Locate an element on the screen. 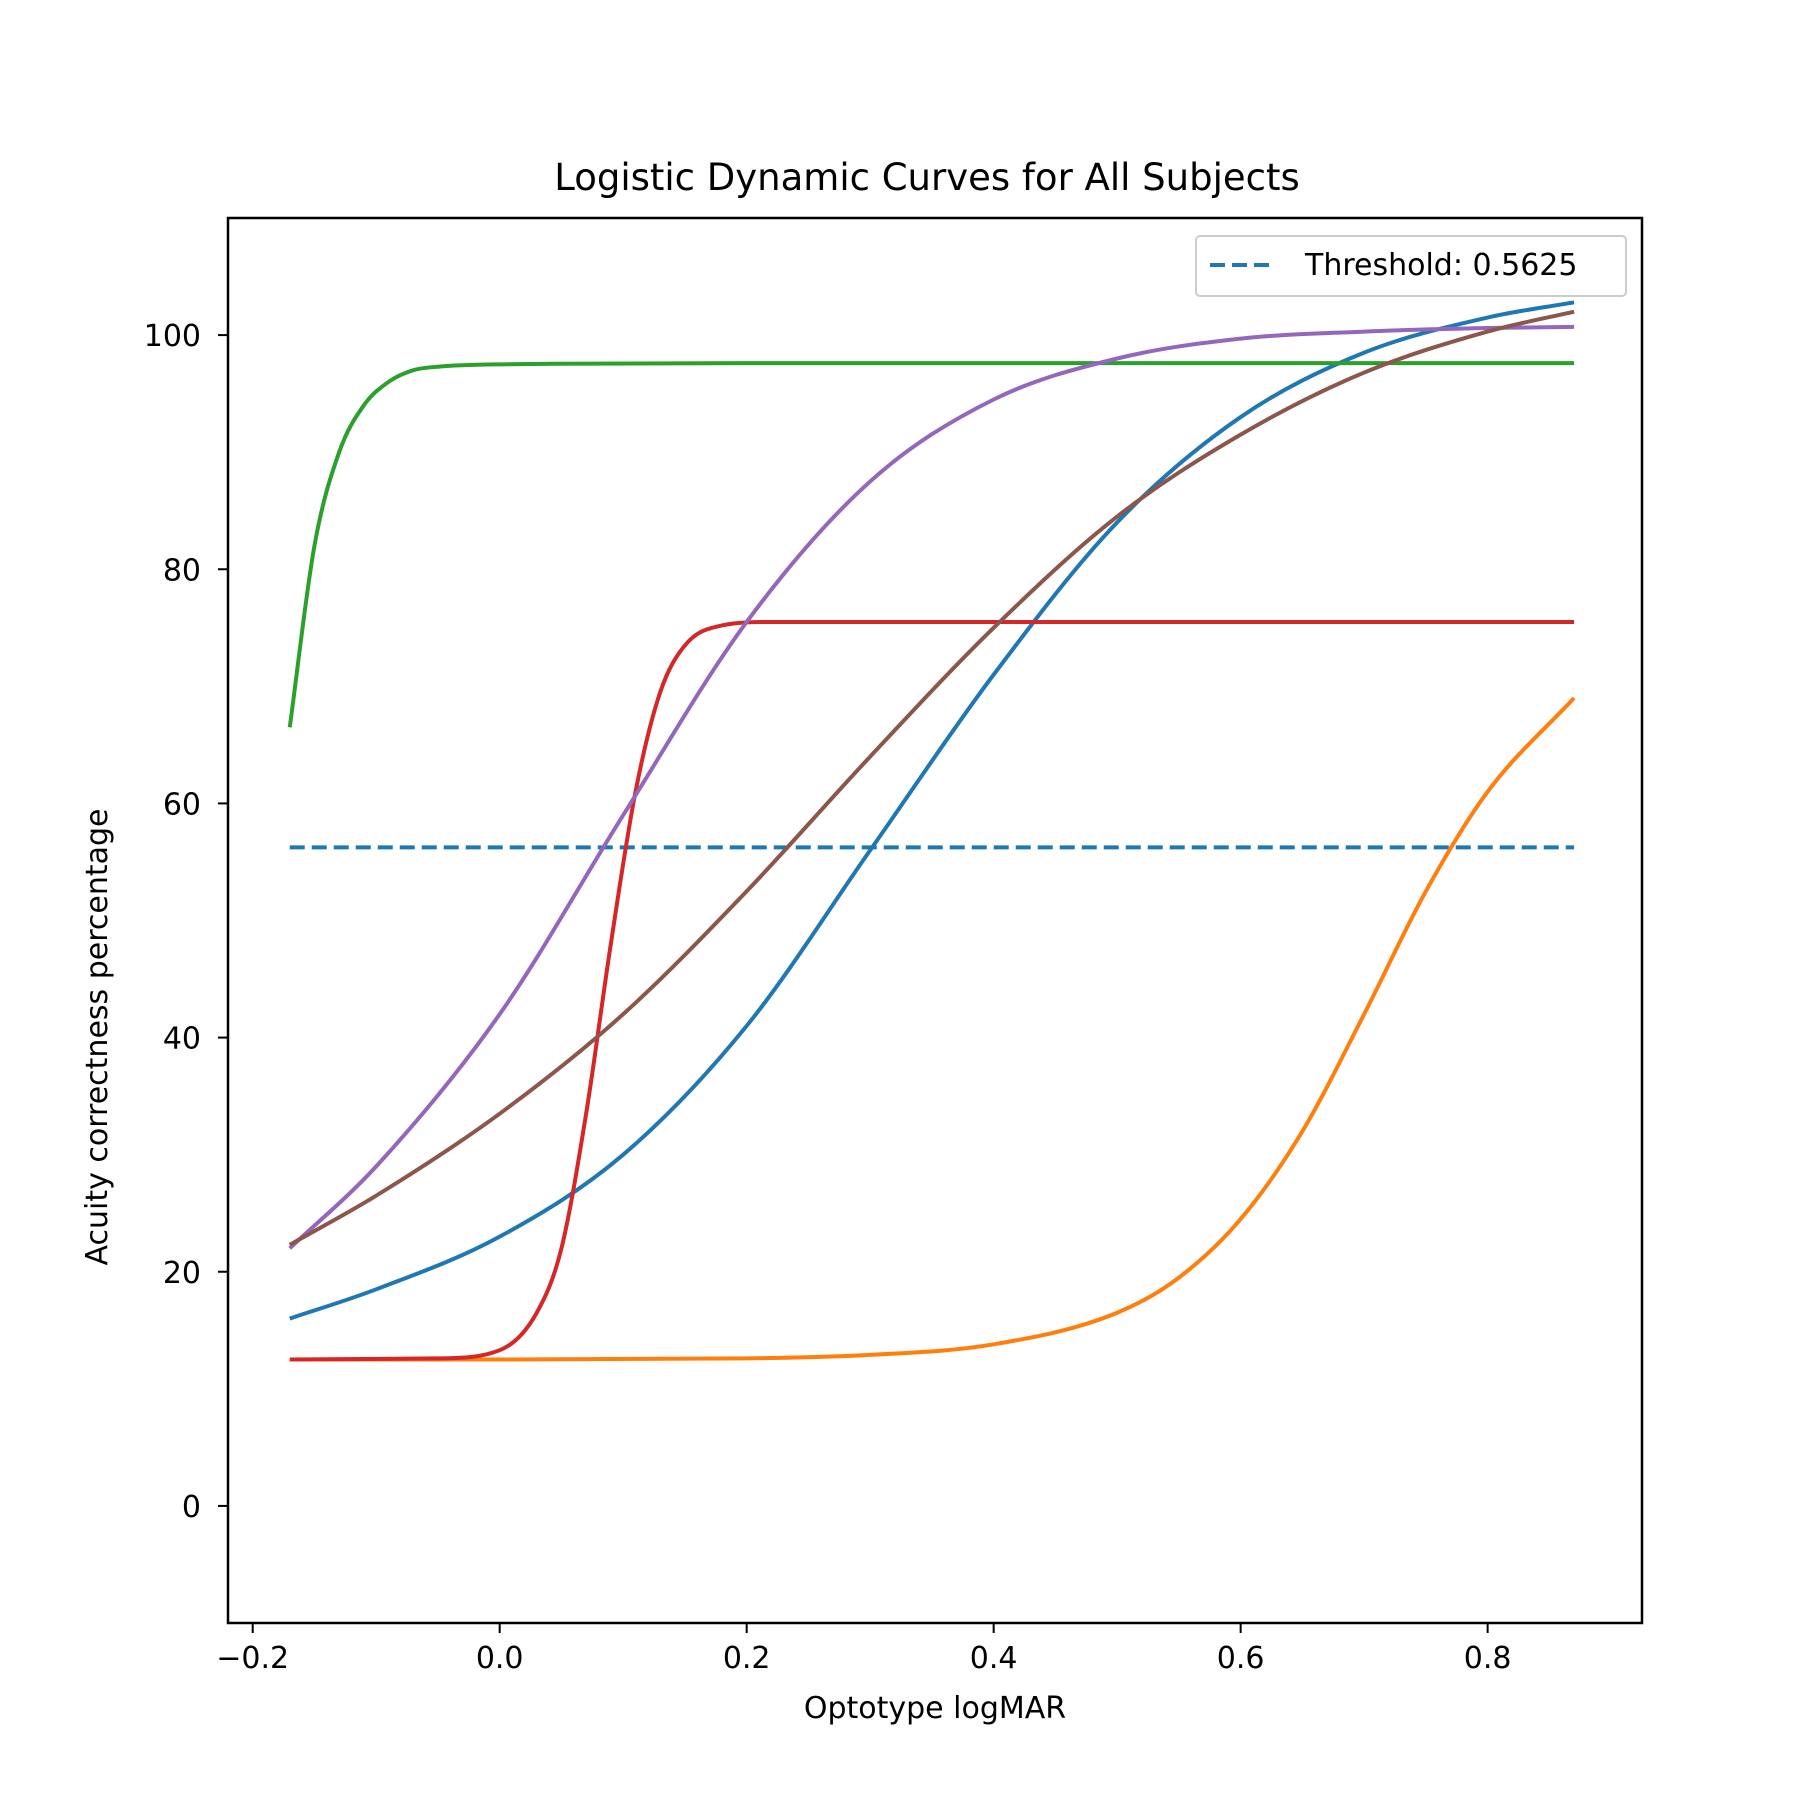  y-tick-label: 20 is located at coordinates (182, 1273).